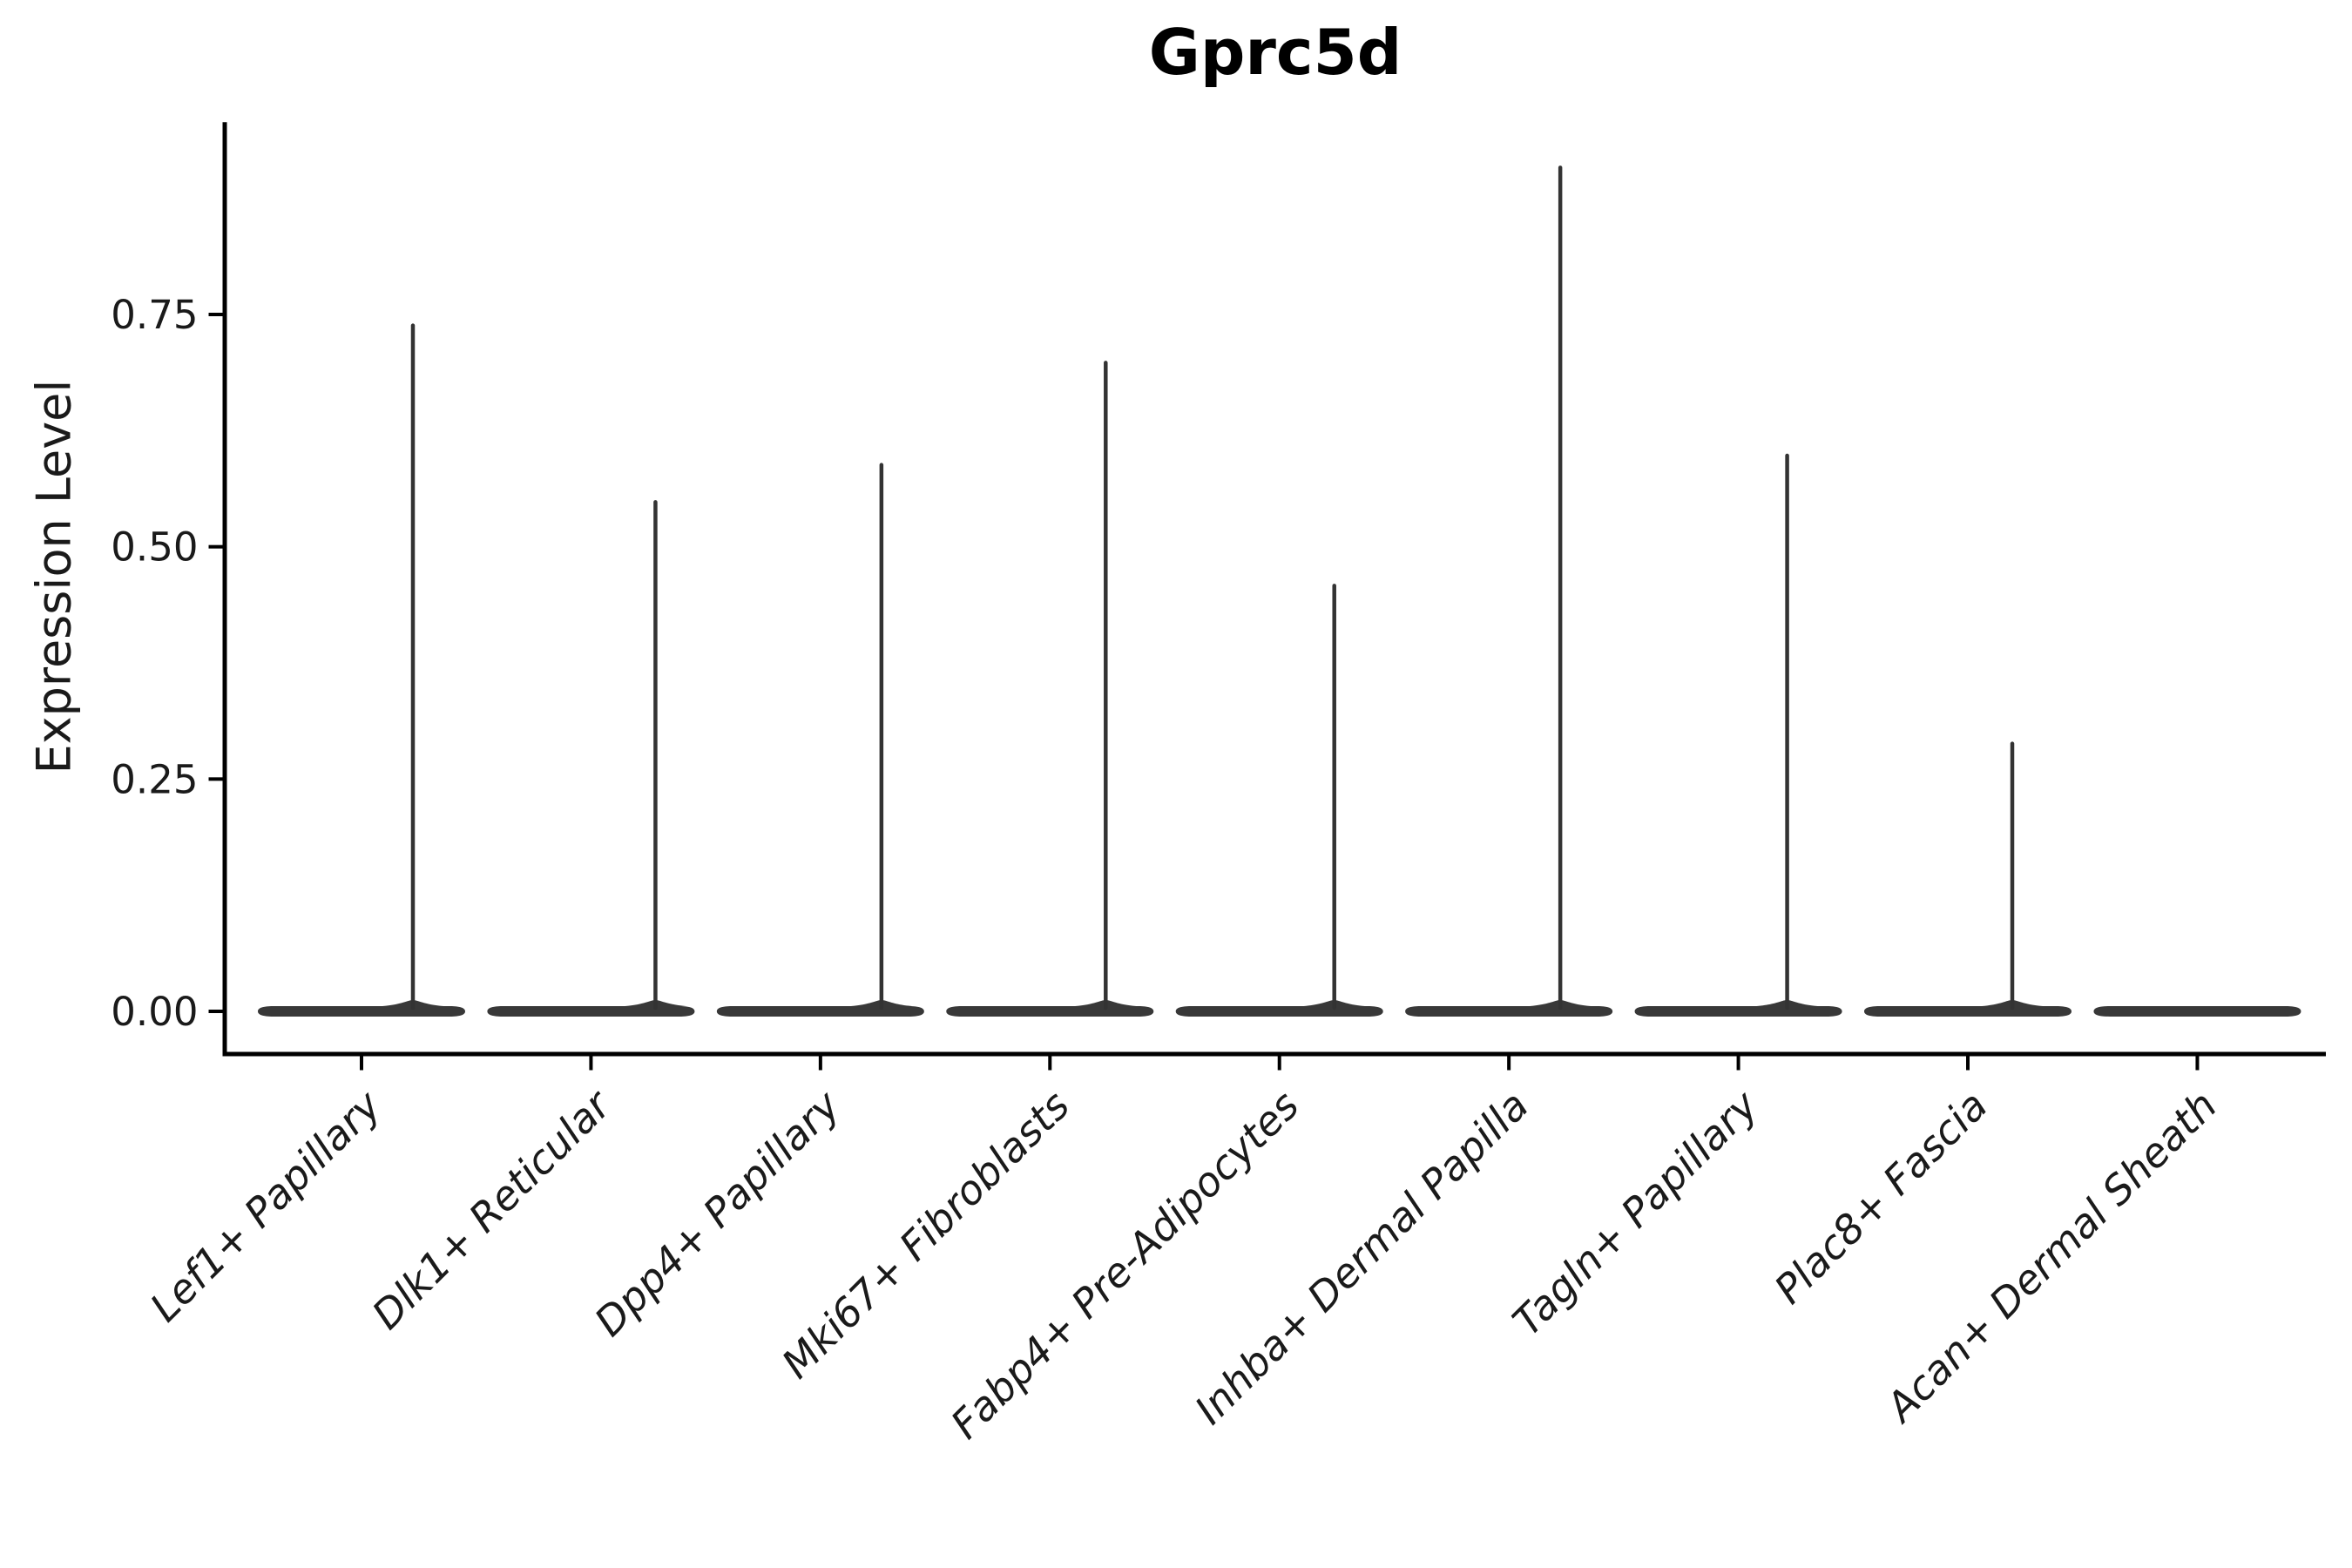 This screenshot has width=2352, height=1568. I want to click on y-tick-label: 0.00, so click(154, 1012).